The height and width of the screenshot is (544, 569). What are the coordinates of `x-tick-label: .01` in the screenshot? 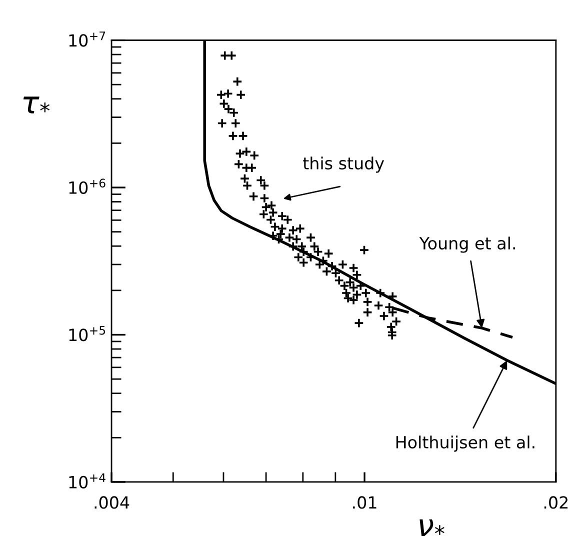 It's located at (364, 502).